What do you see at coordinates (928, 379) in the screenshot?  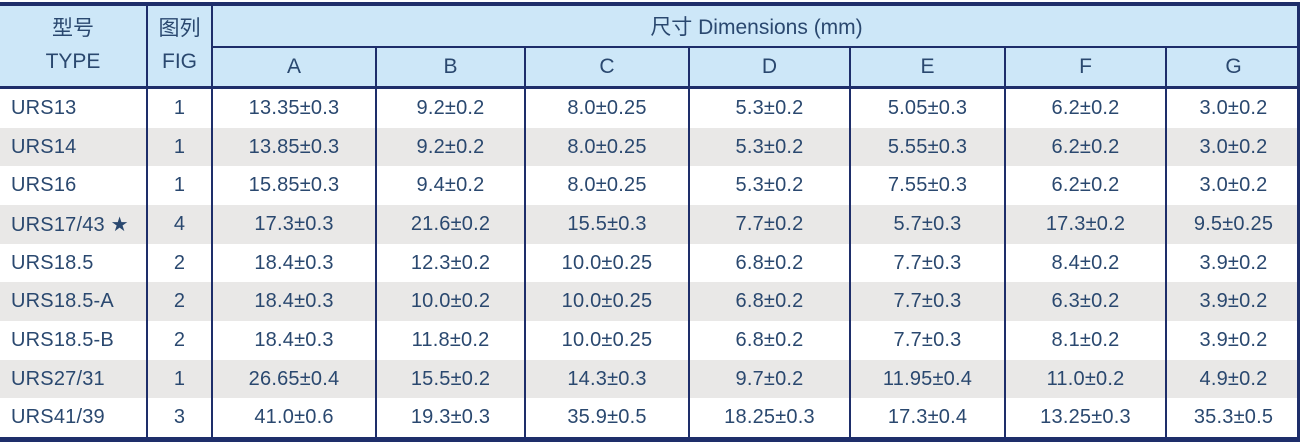 I see `dim-cell-e: 11.95±0.4` at bounding box center [928, 379].